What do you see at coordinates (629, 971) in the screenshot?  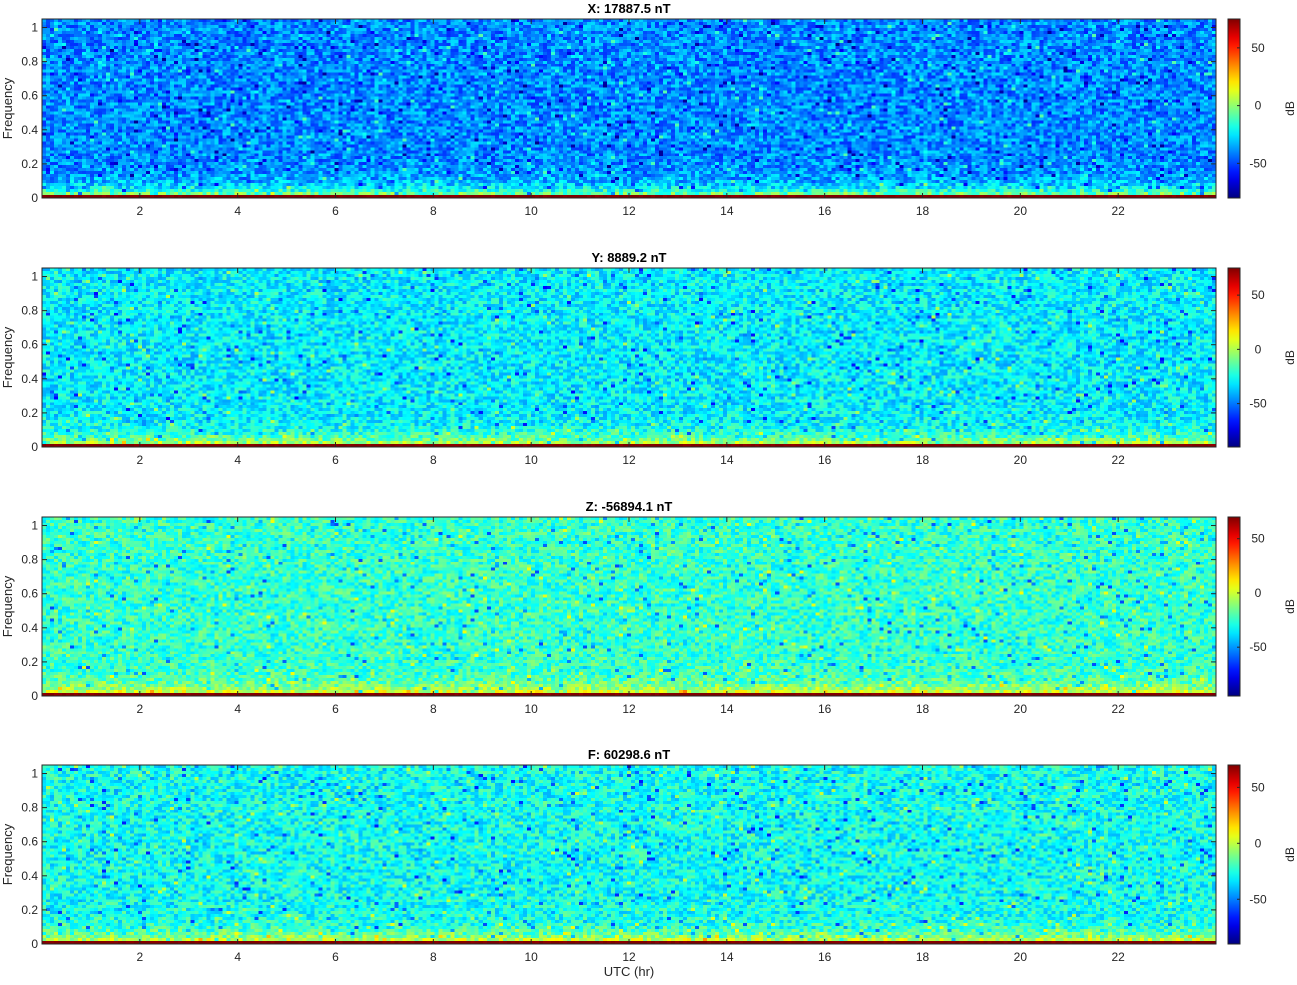 I see `x-axis-label: UTC (hr)` at bounding box center [629, 971].